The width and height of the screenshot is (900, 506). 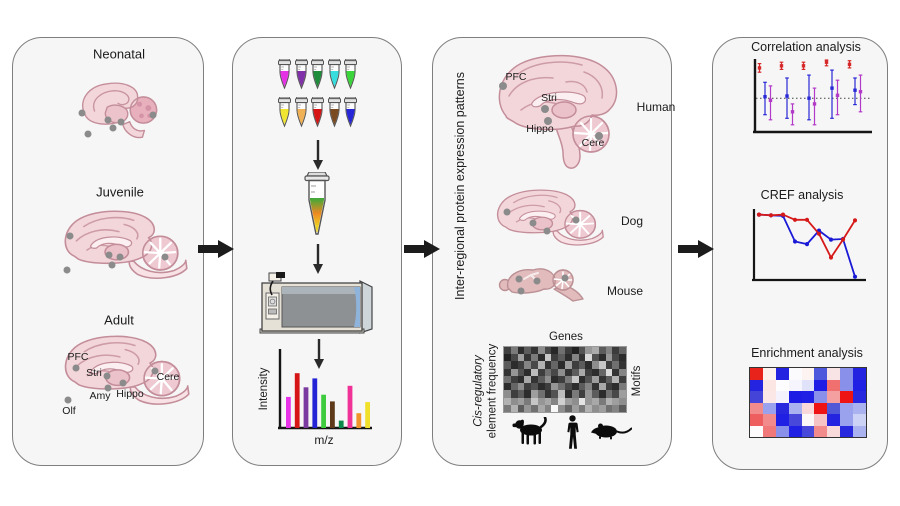 What do you see at coordinates (546, 221) in the screenshot?
I see `dog-brain-illustration` at bounding box center [546, 221].